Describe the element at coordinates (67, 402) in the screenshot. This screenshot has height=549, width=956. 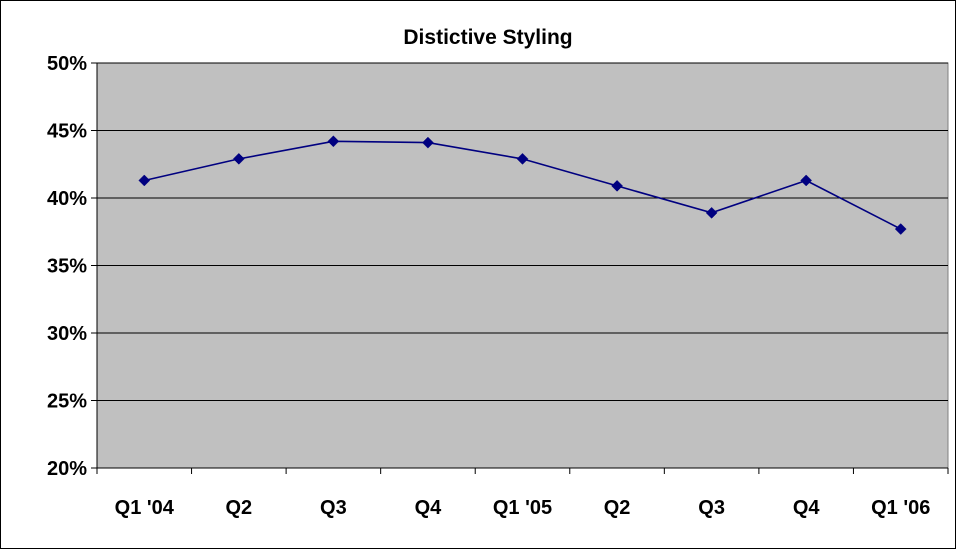
I see `y-tick-label: 25%` at that location.